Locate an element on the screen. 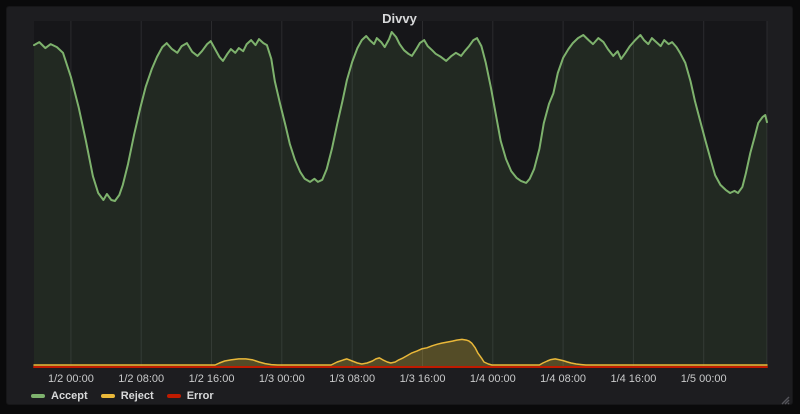 The image size is (800, 414). series-line-reject is located at coordinates (400, 352).